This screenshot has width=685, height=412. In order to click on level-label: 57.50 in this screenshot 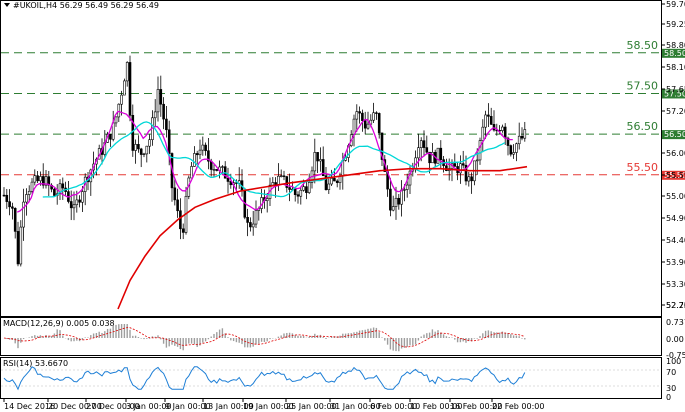, I will do `click(643, 85)`.